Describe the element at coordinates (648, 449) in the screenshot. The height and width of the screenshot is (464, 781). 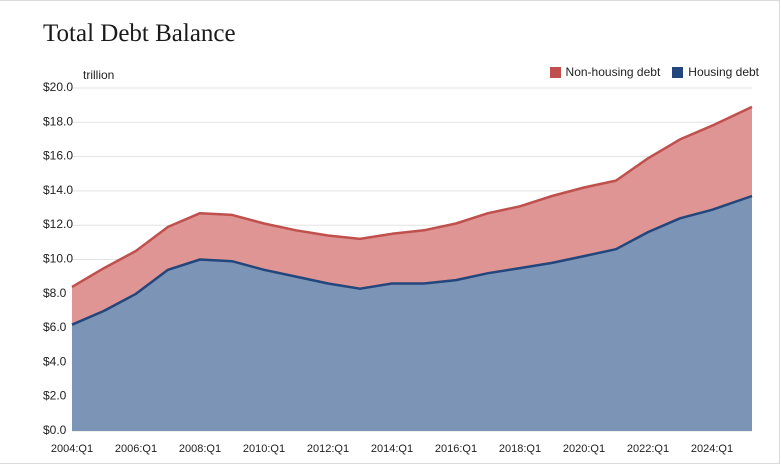
I see `x-tick-label: 2022:Q1` at that location.